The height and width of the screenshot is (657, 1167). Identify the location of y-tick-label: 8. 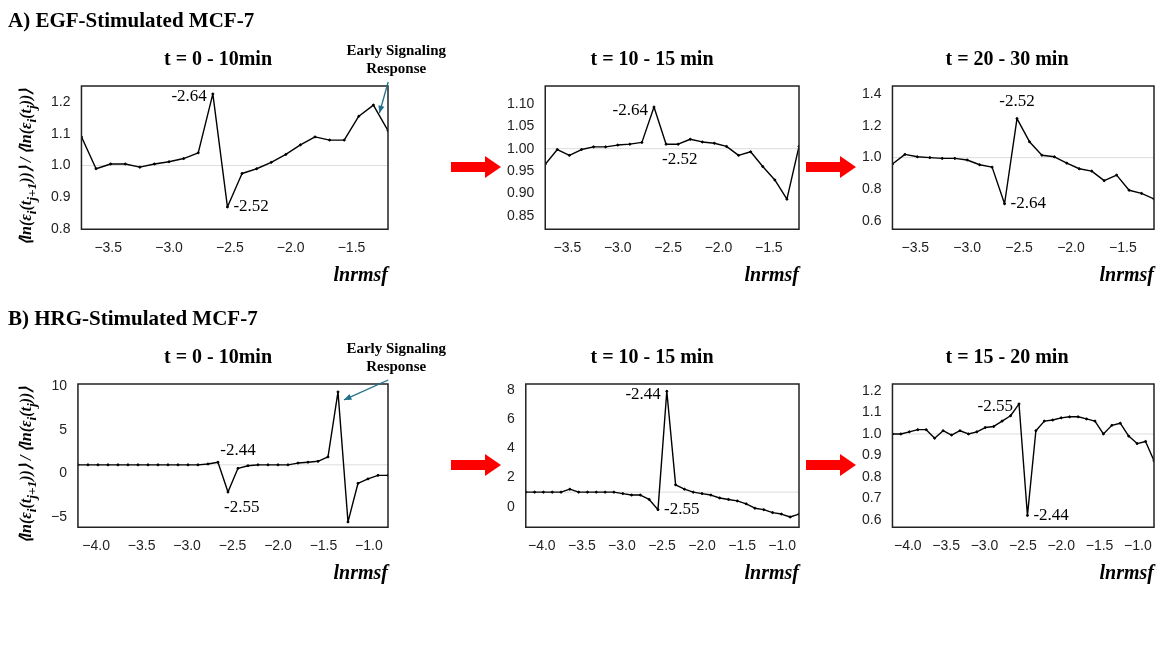
(510, 388).